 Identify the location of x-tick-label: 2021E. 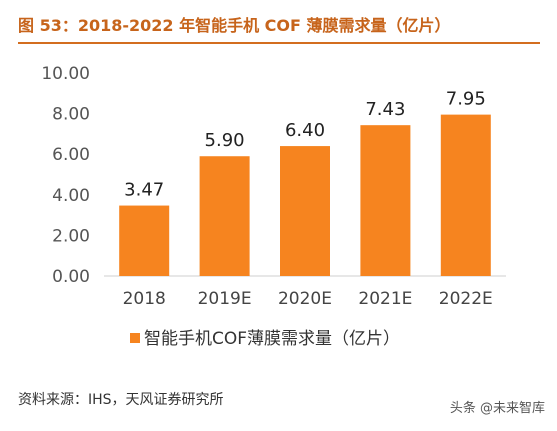
(385, 299).